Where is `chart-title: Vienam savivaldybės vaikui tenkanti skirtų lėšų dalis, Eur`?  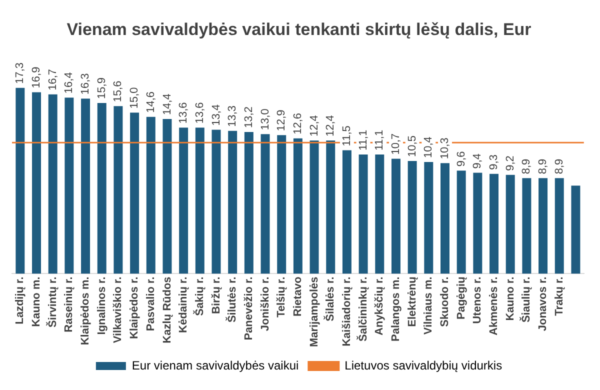 chart-title: Vienam savivaldybės vaikui tenkanti skirtų lėšų dalis, Eur is located at coordinates (299, 29).